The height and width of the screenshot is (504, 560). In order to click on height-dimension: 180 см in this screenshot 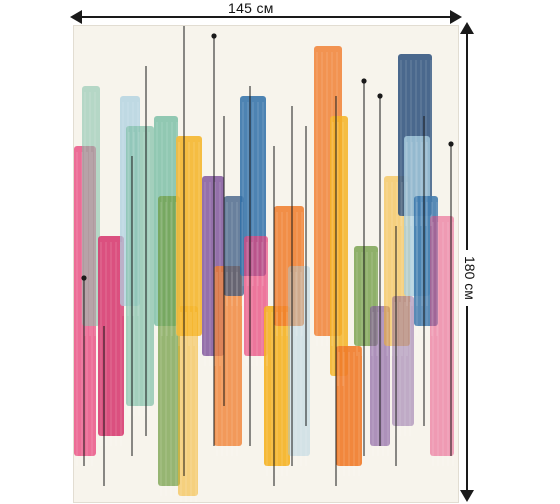, I will do `click(469, 262)`.